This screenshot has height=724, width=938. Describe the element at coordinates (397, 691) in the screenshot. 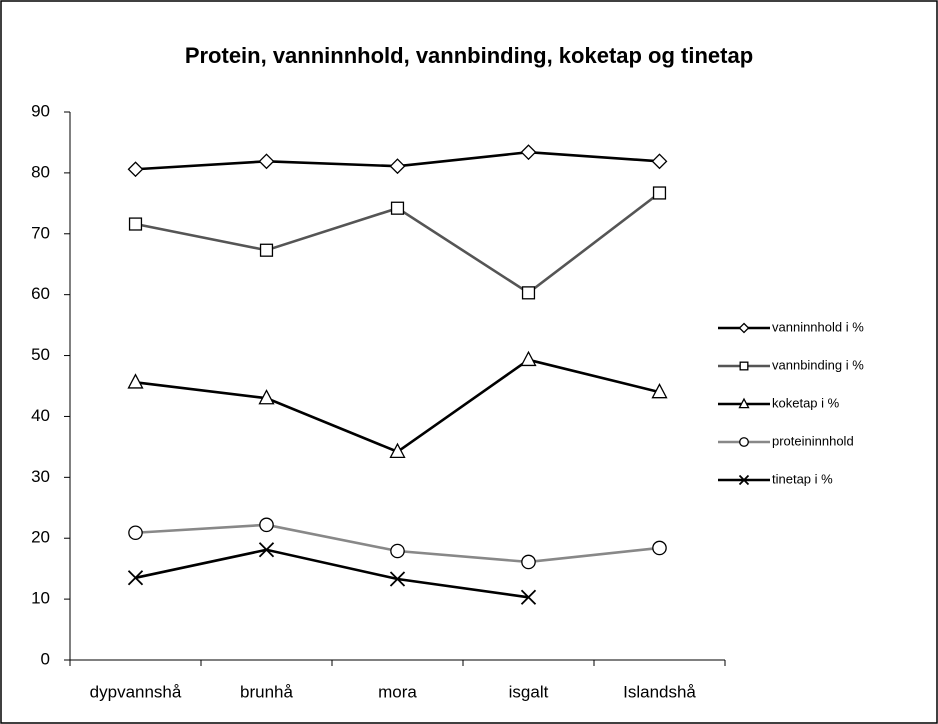

I see `x-tick-label: mora` at that location.